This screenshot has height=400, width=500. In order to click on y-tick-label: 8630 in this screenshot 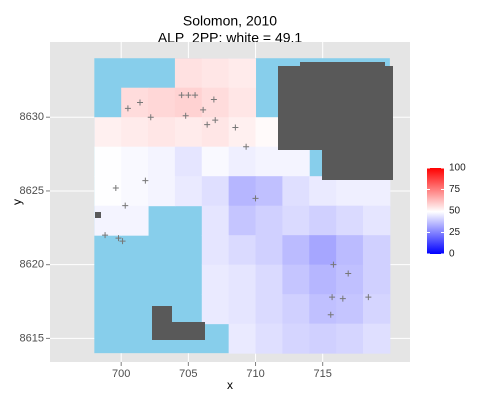, I will do `click(32, 117)`.